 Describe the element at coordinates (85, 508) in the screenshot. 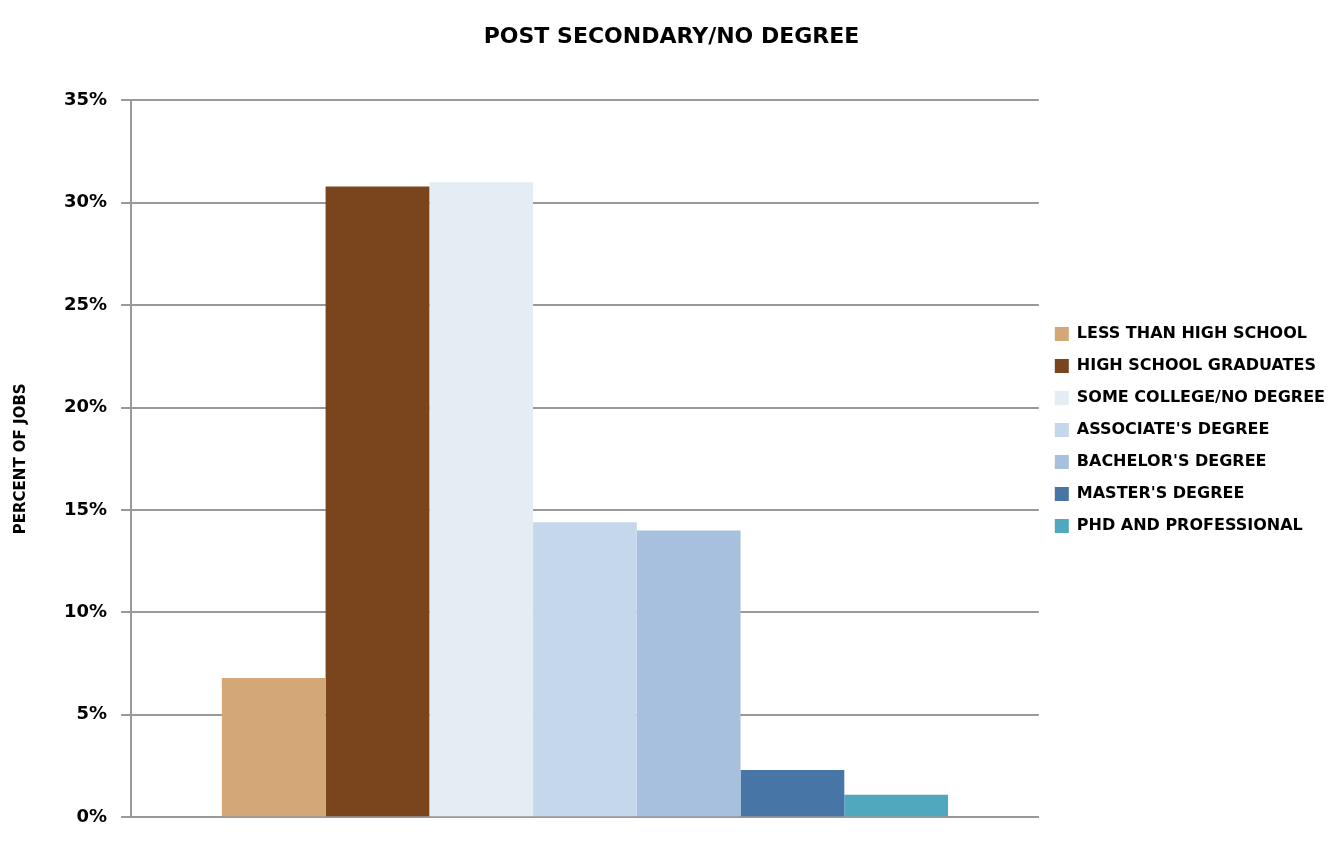

I see `y-tick-label: 15%` at that location.